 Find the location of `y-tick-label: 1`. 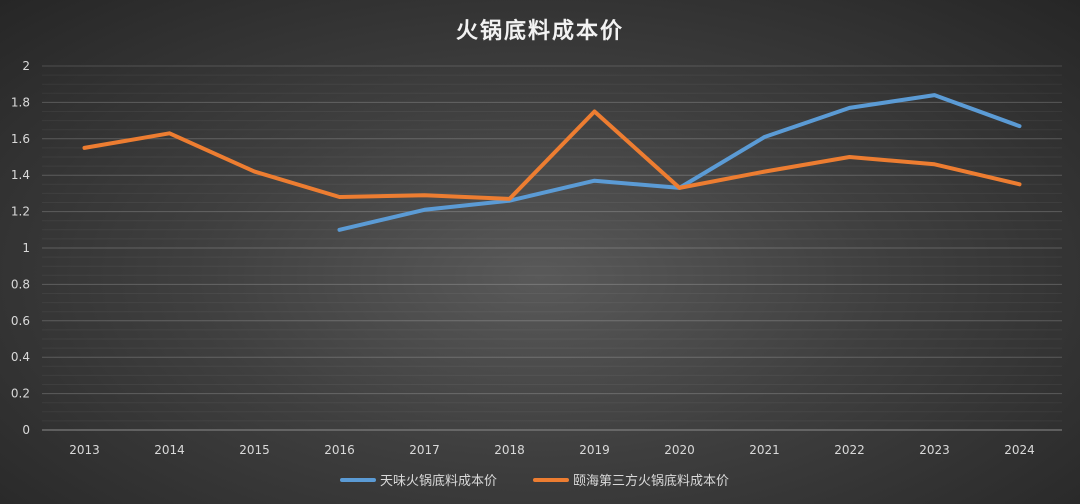

y-tick-label: 1 is located at coordinates (26, 248).